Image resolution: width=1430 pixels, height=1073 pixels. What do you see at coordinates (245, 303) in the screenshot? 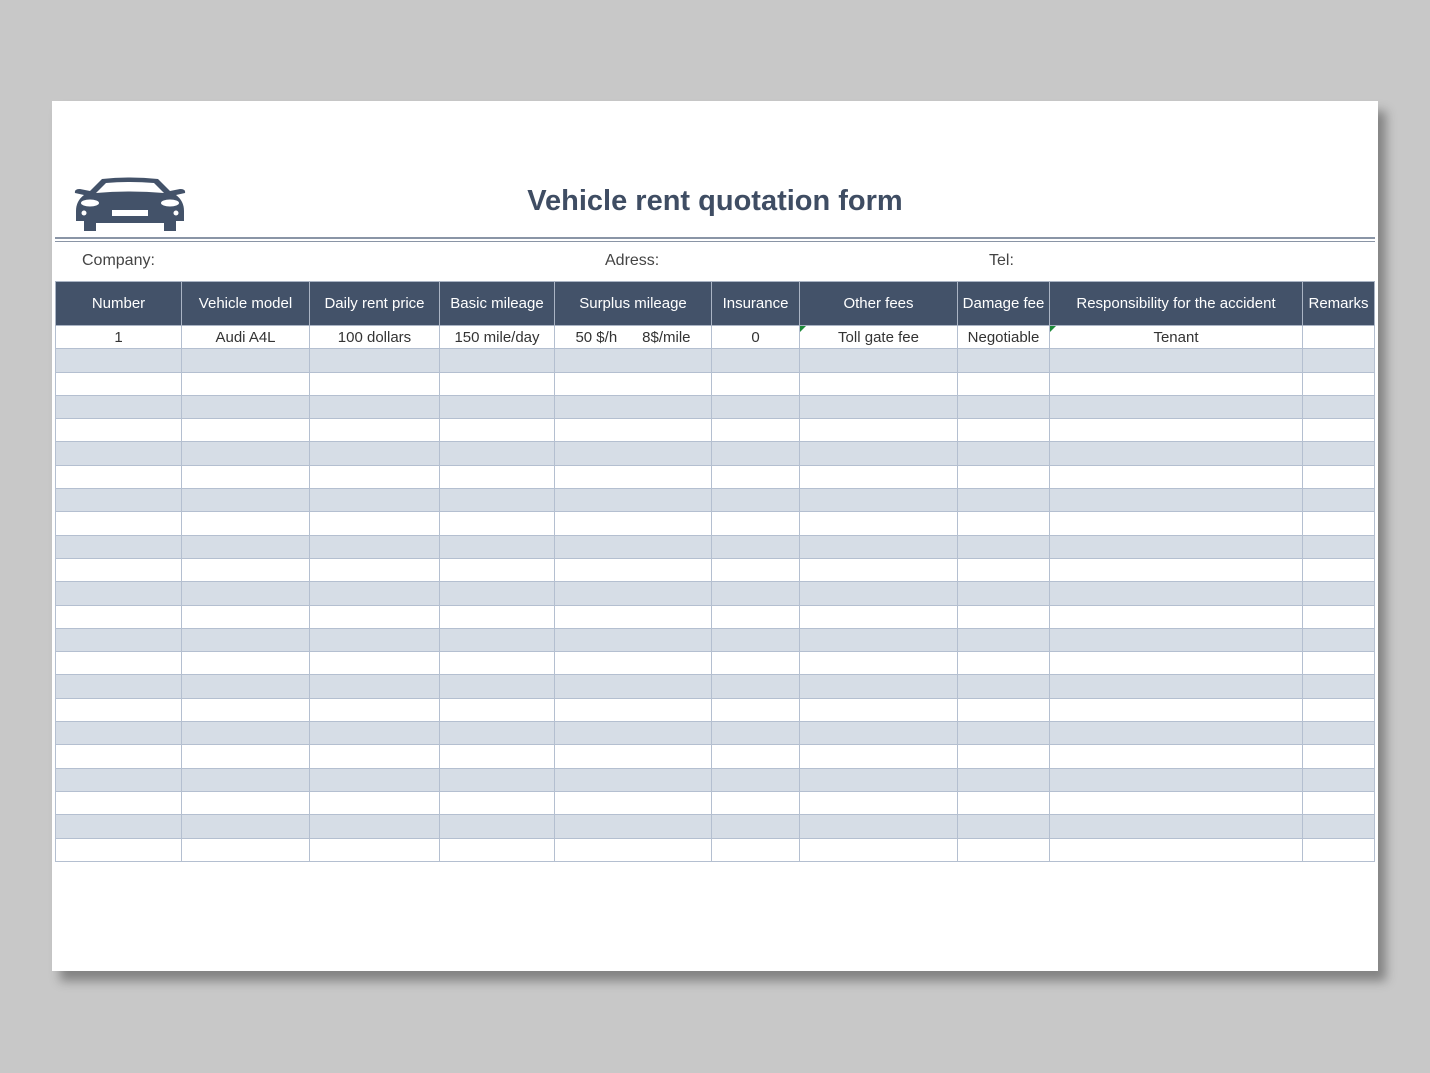
I see `column-header: Vehicle model` at bounding box center [245, 303].